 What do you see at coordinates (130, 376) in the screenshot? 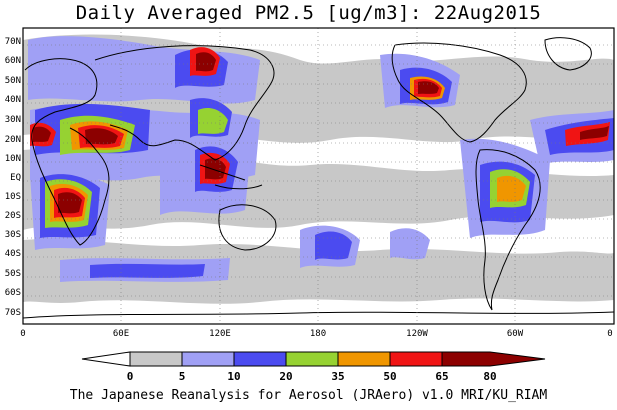
I see `colorbar-tick: 0` at bounding box center [130, 376].